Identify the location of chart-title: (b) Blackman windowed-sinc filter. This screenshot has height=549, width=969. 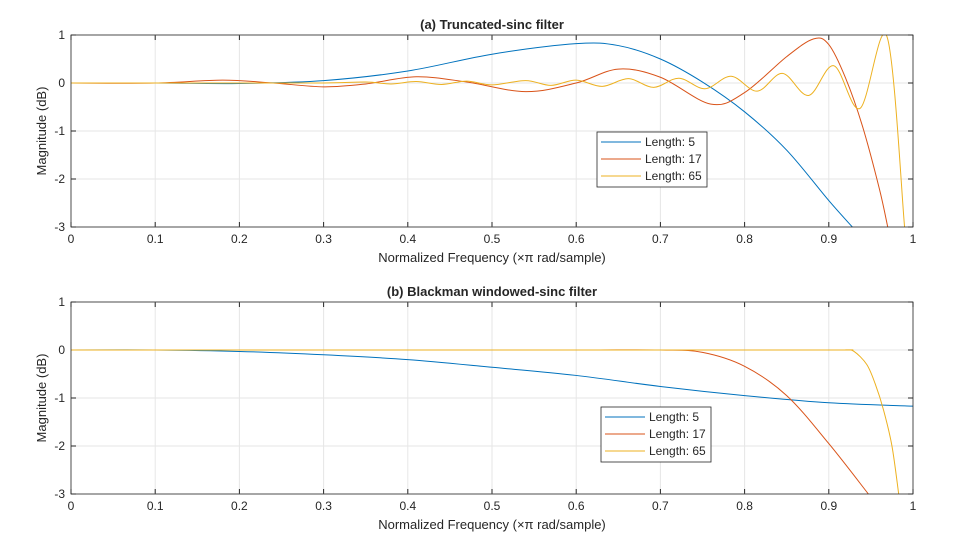
(492, 291).